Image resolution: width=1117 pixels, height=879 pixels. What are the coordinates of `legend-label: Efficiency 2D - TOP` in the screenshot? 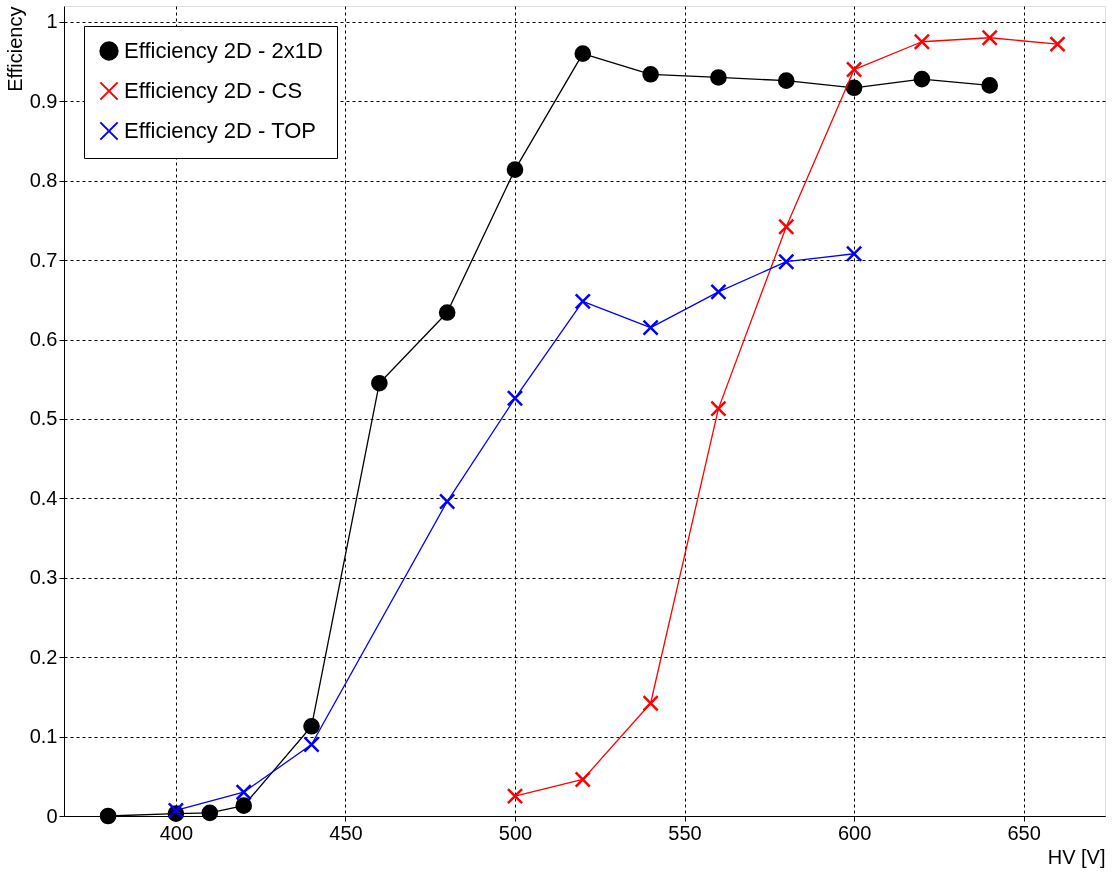 It's located at (220, 130).